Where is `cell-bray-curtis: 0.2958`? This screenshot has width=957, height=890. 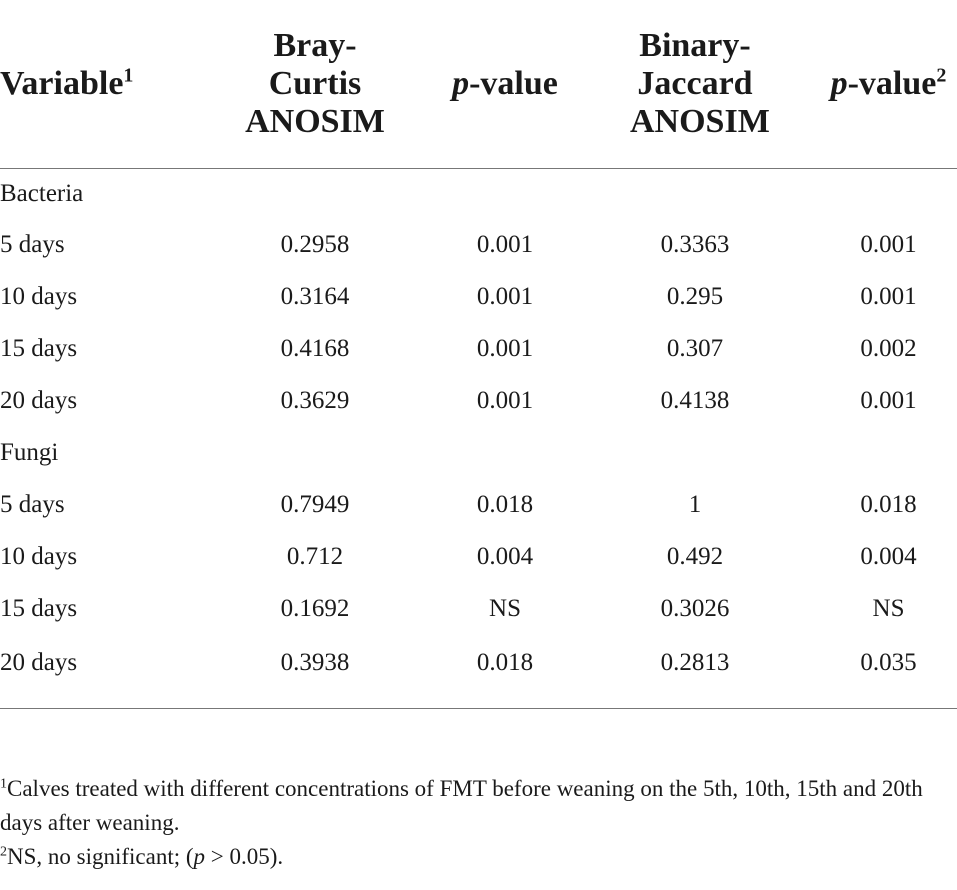
cell-bray-curtis: 0.2958 is located at coordinates (315, 244).